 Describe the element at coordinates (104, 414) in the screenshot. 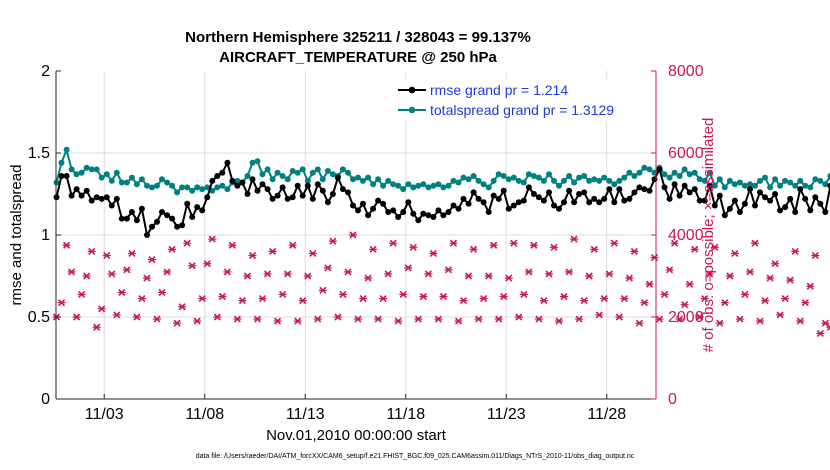

I see `x-tick-label: 11/03` at that location.